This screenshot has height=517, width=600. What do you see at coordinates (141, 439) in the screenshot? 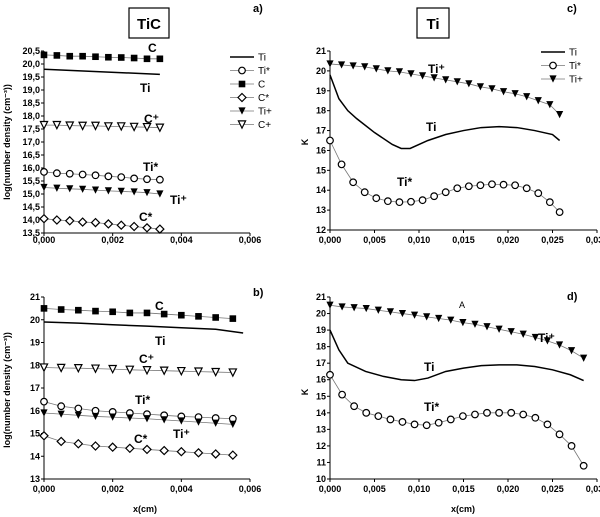
I see `annotation-b-cstar: C*` at bounding box center [141, 439].